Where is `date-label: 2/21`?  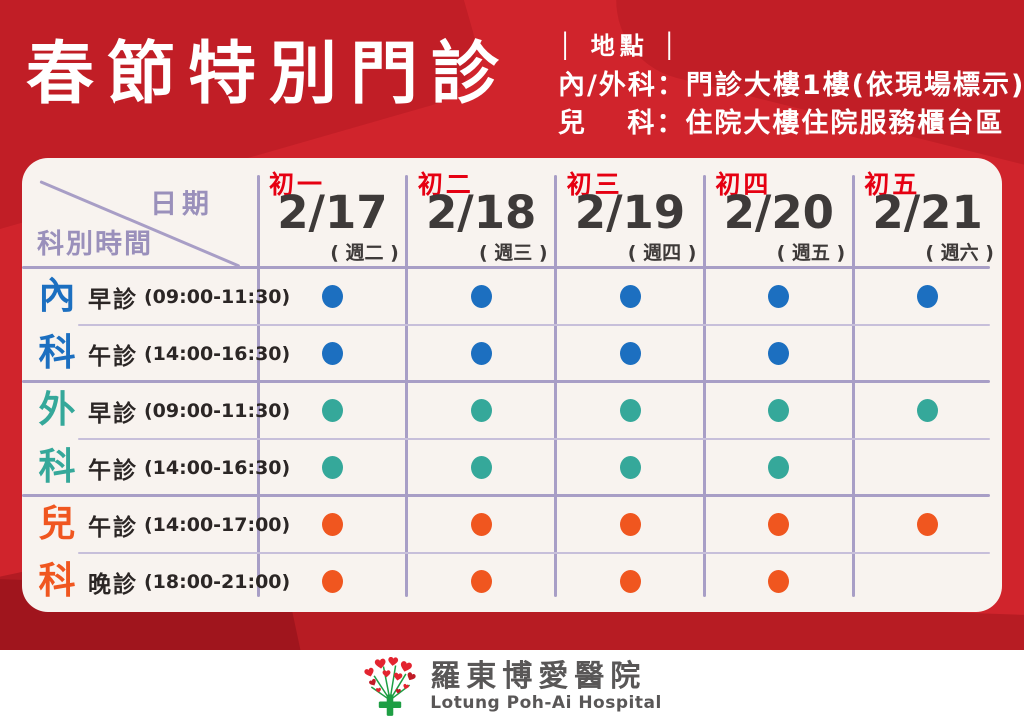
date-label: 2/21 is located at coordinates (927, 212).